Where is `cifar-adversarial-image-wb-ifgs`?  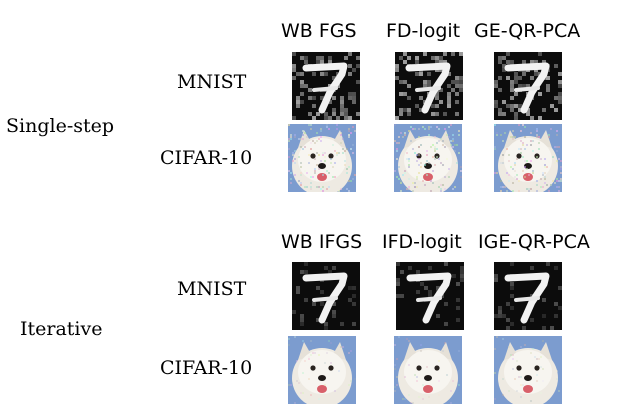 cifar-adversarial-image-wb-ifgs is located at coordinates (322, 370).